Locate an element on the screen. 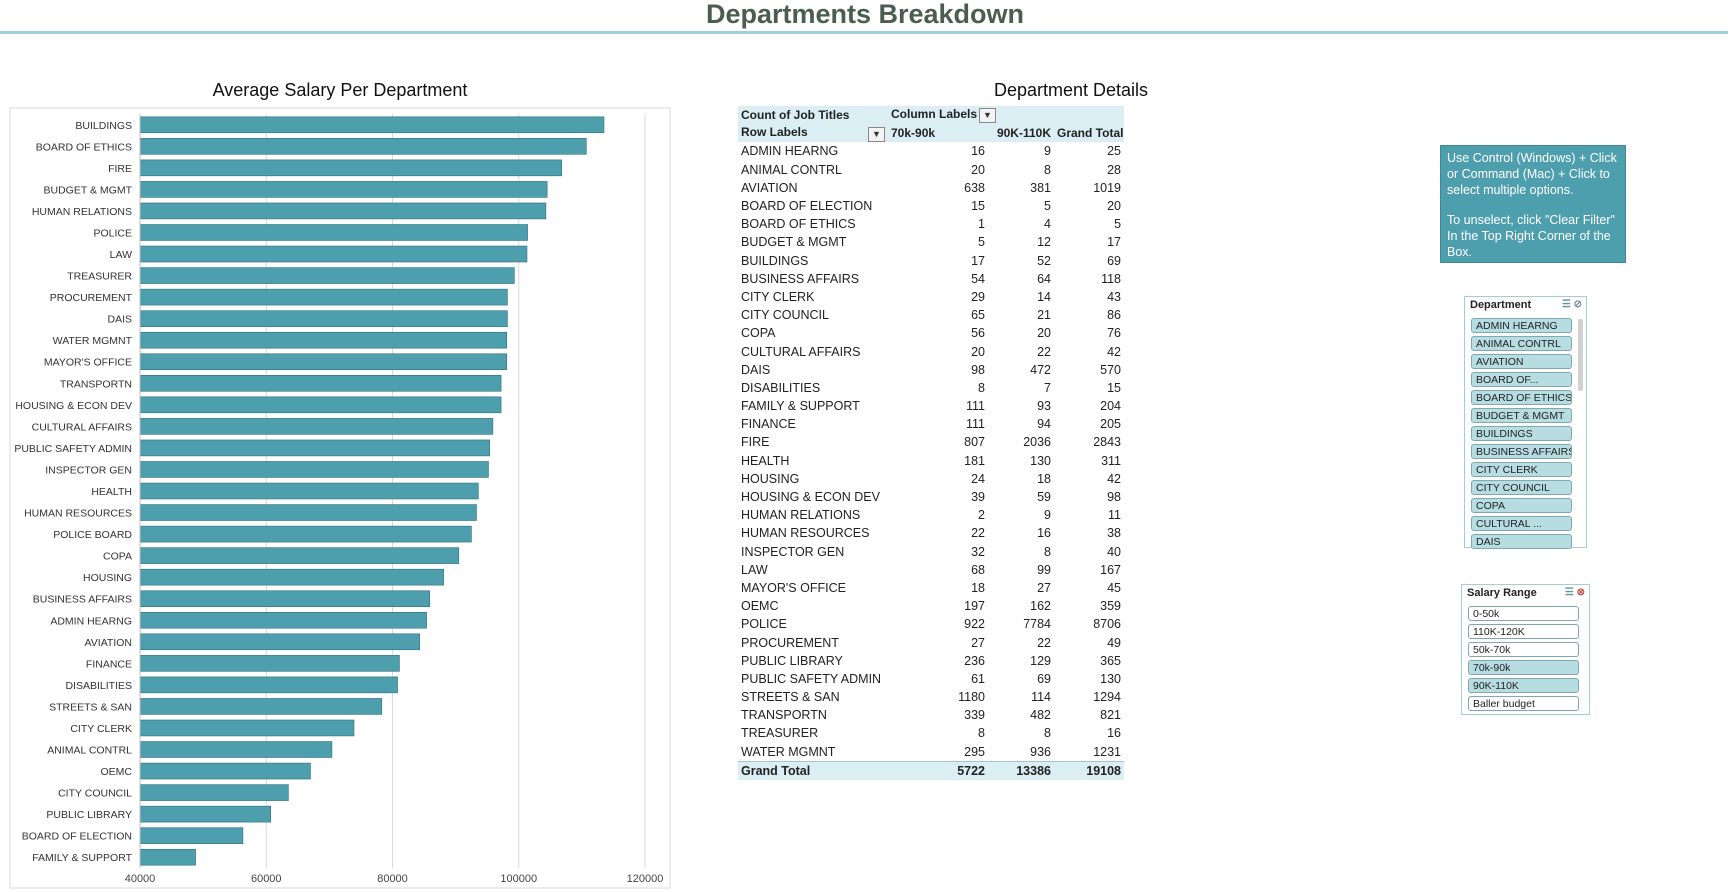  x-tick-label: 80000 is located at coordinates (392, 879).